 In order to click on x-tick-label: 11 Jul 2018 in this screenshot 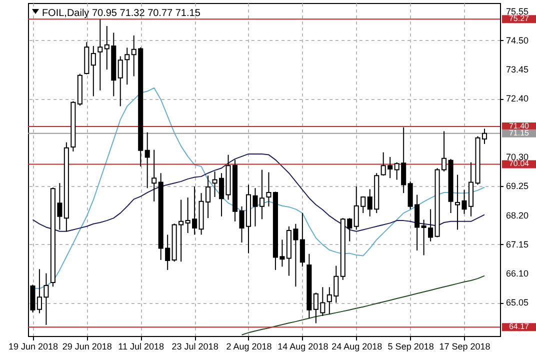, I will do `click(141, 347)`.